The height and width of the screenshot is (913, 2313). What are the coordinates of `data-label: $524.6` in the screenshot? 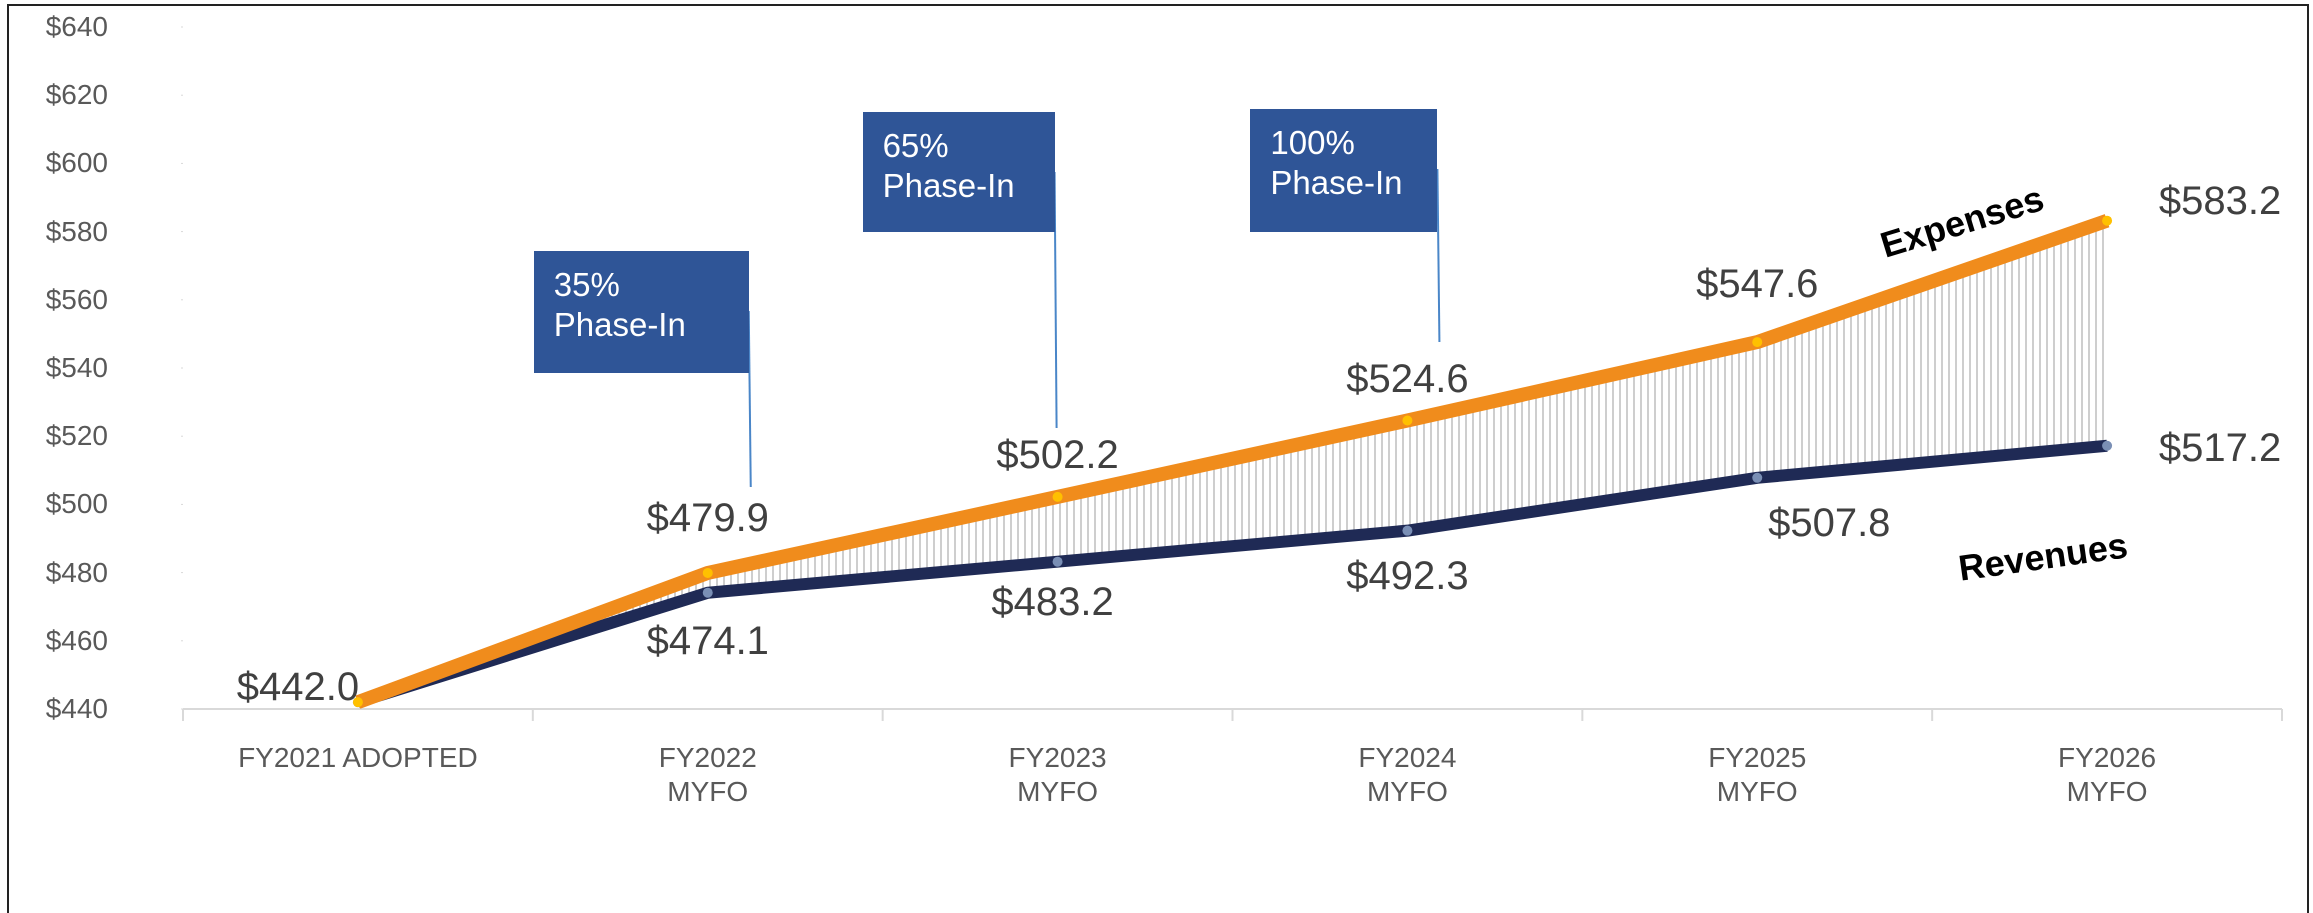 It's located at (1407, 378).